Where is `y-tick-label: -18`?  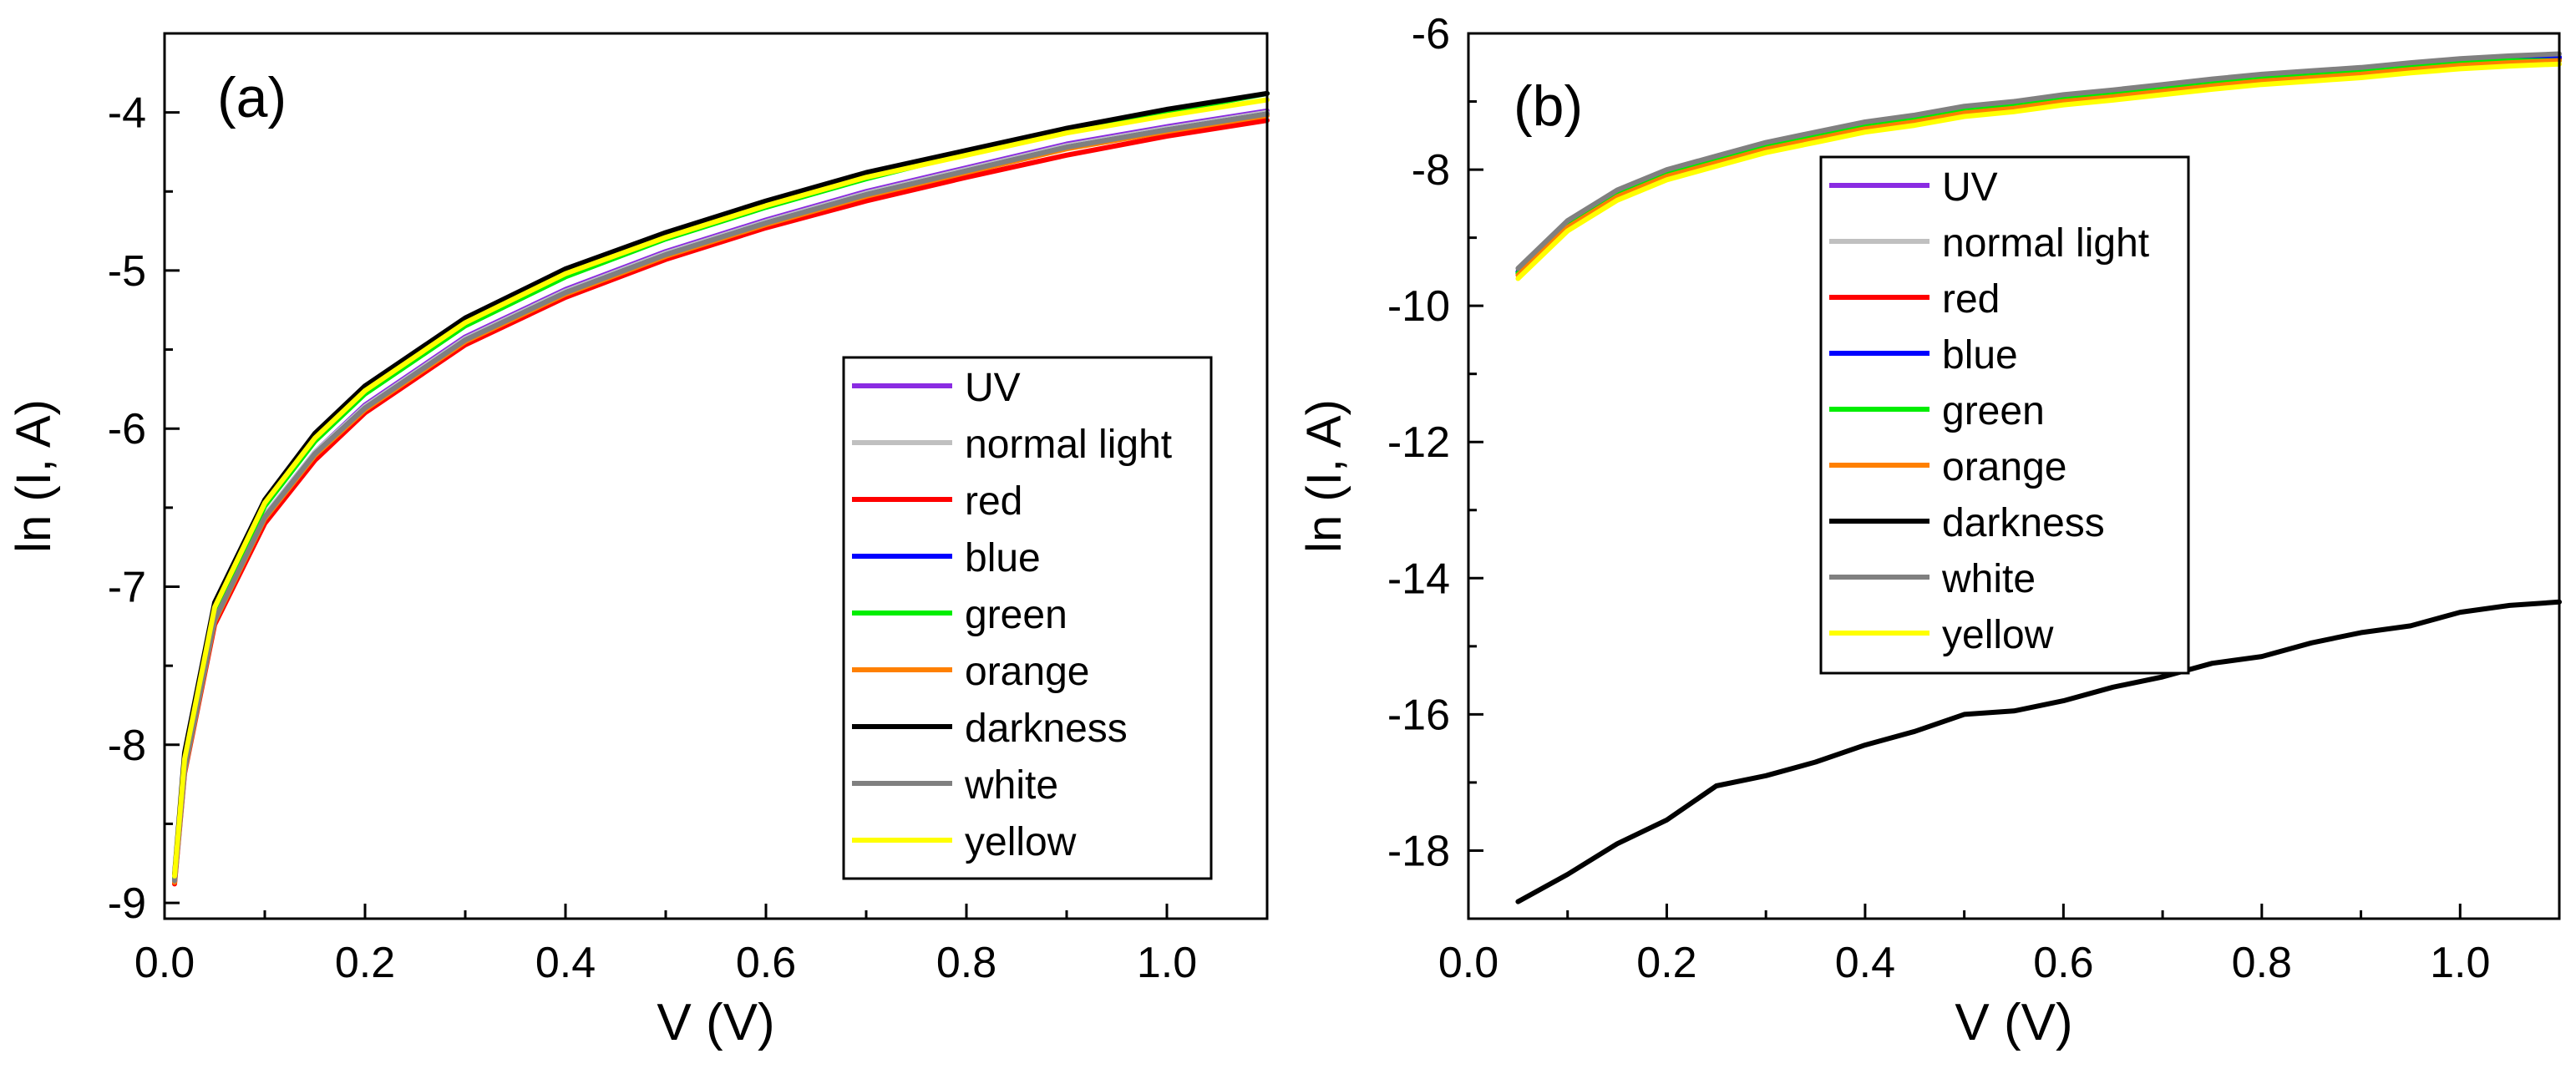
y-tick-label: -18 is located at coordinates (1418, 851).